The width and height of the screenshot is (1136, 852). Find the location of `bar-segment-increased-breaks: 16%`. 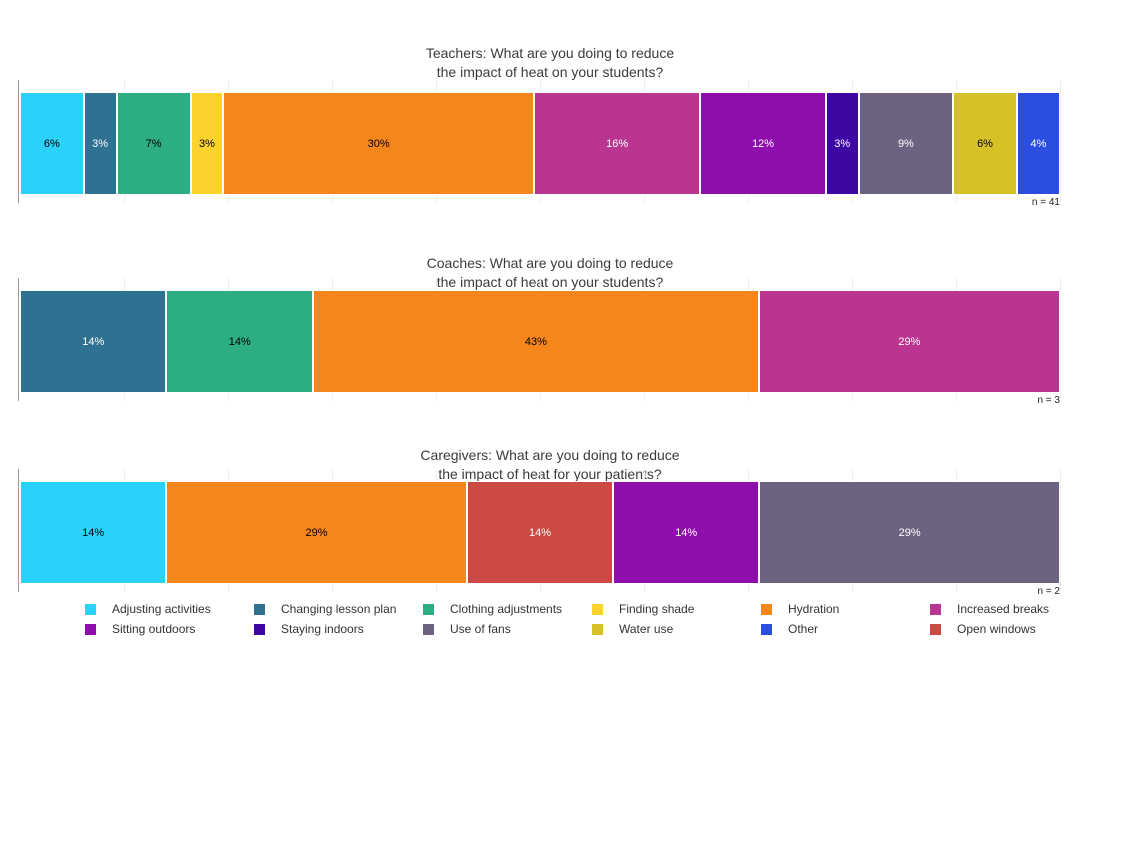

bar-segment-increased-breaks: 16% is located at coordinates (617, 143).